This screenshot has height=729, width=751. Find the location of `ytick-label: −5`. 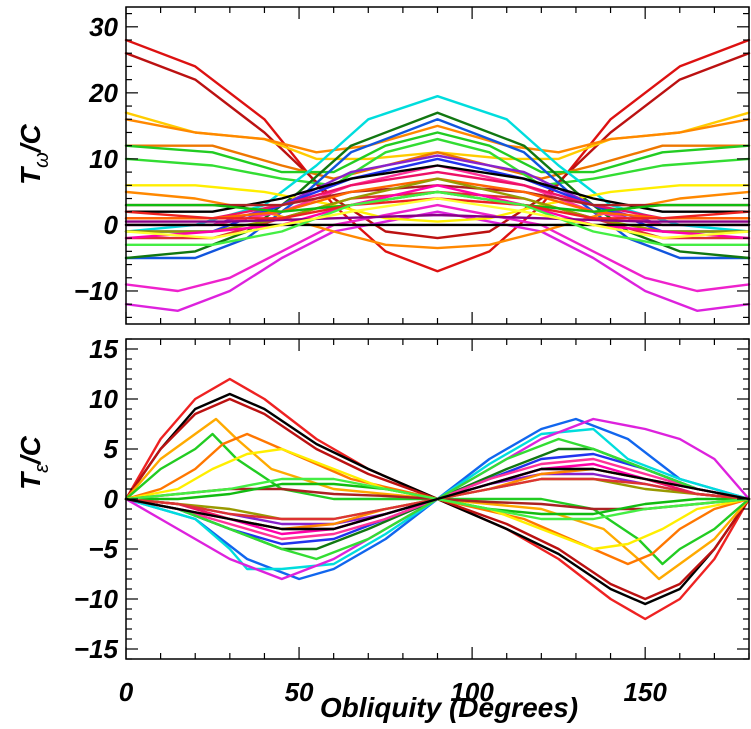

ytick-label: −5 is located at coordinates (103, 549).